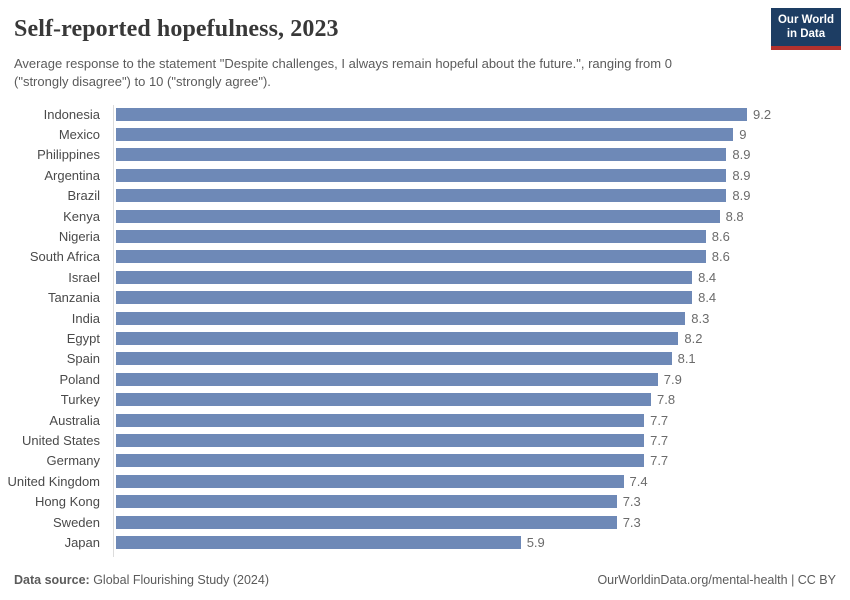  What do you see at coordinates (83, 196) in the screenshot?
I see `country-label: Brazil` at bounding box center [83, 196].